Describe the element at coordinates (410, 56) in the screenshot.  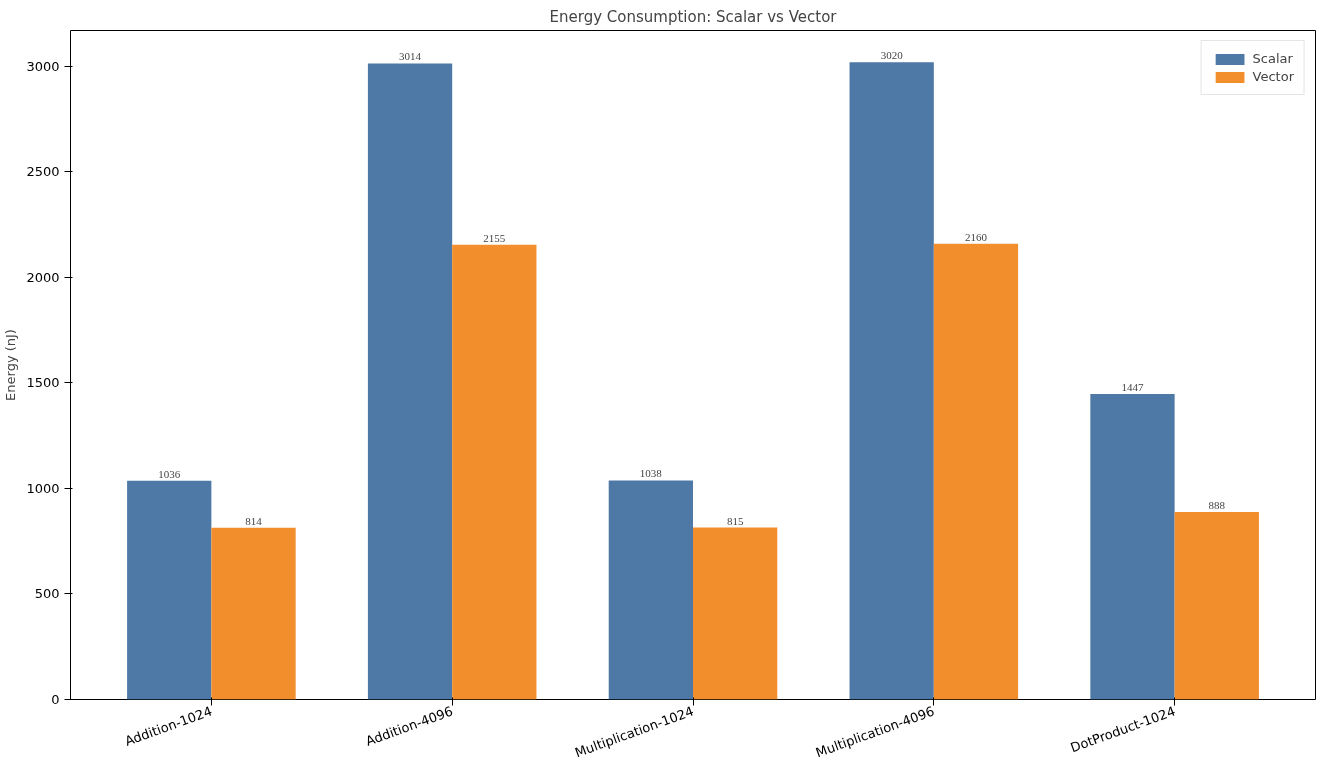
I see `data-label: 3014` at that location.